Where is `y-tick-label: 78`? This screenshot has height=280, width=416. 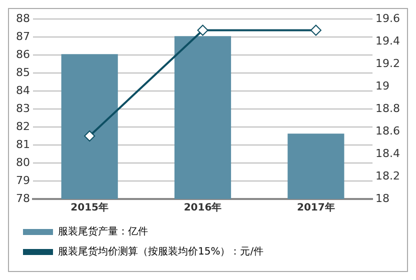 y-tick-label: 78 is located at coordinates (23, 198).